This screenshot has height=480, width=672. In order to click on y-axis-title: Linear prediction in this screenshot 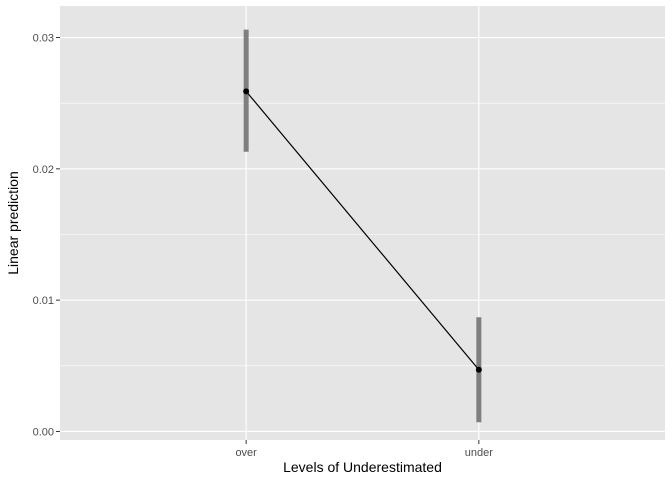, I will do `click(13, 223)`.